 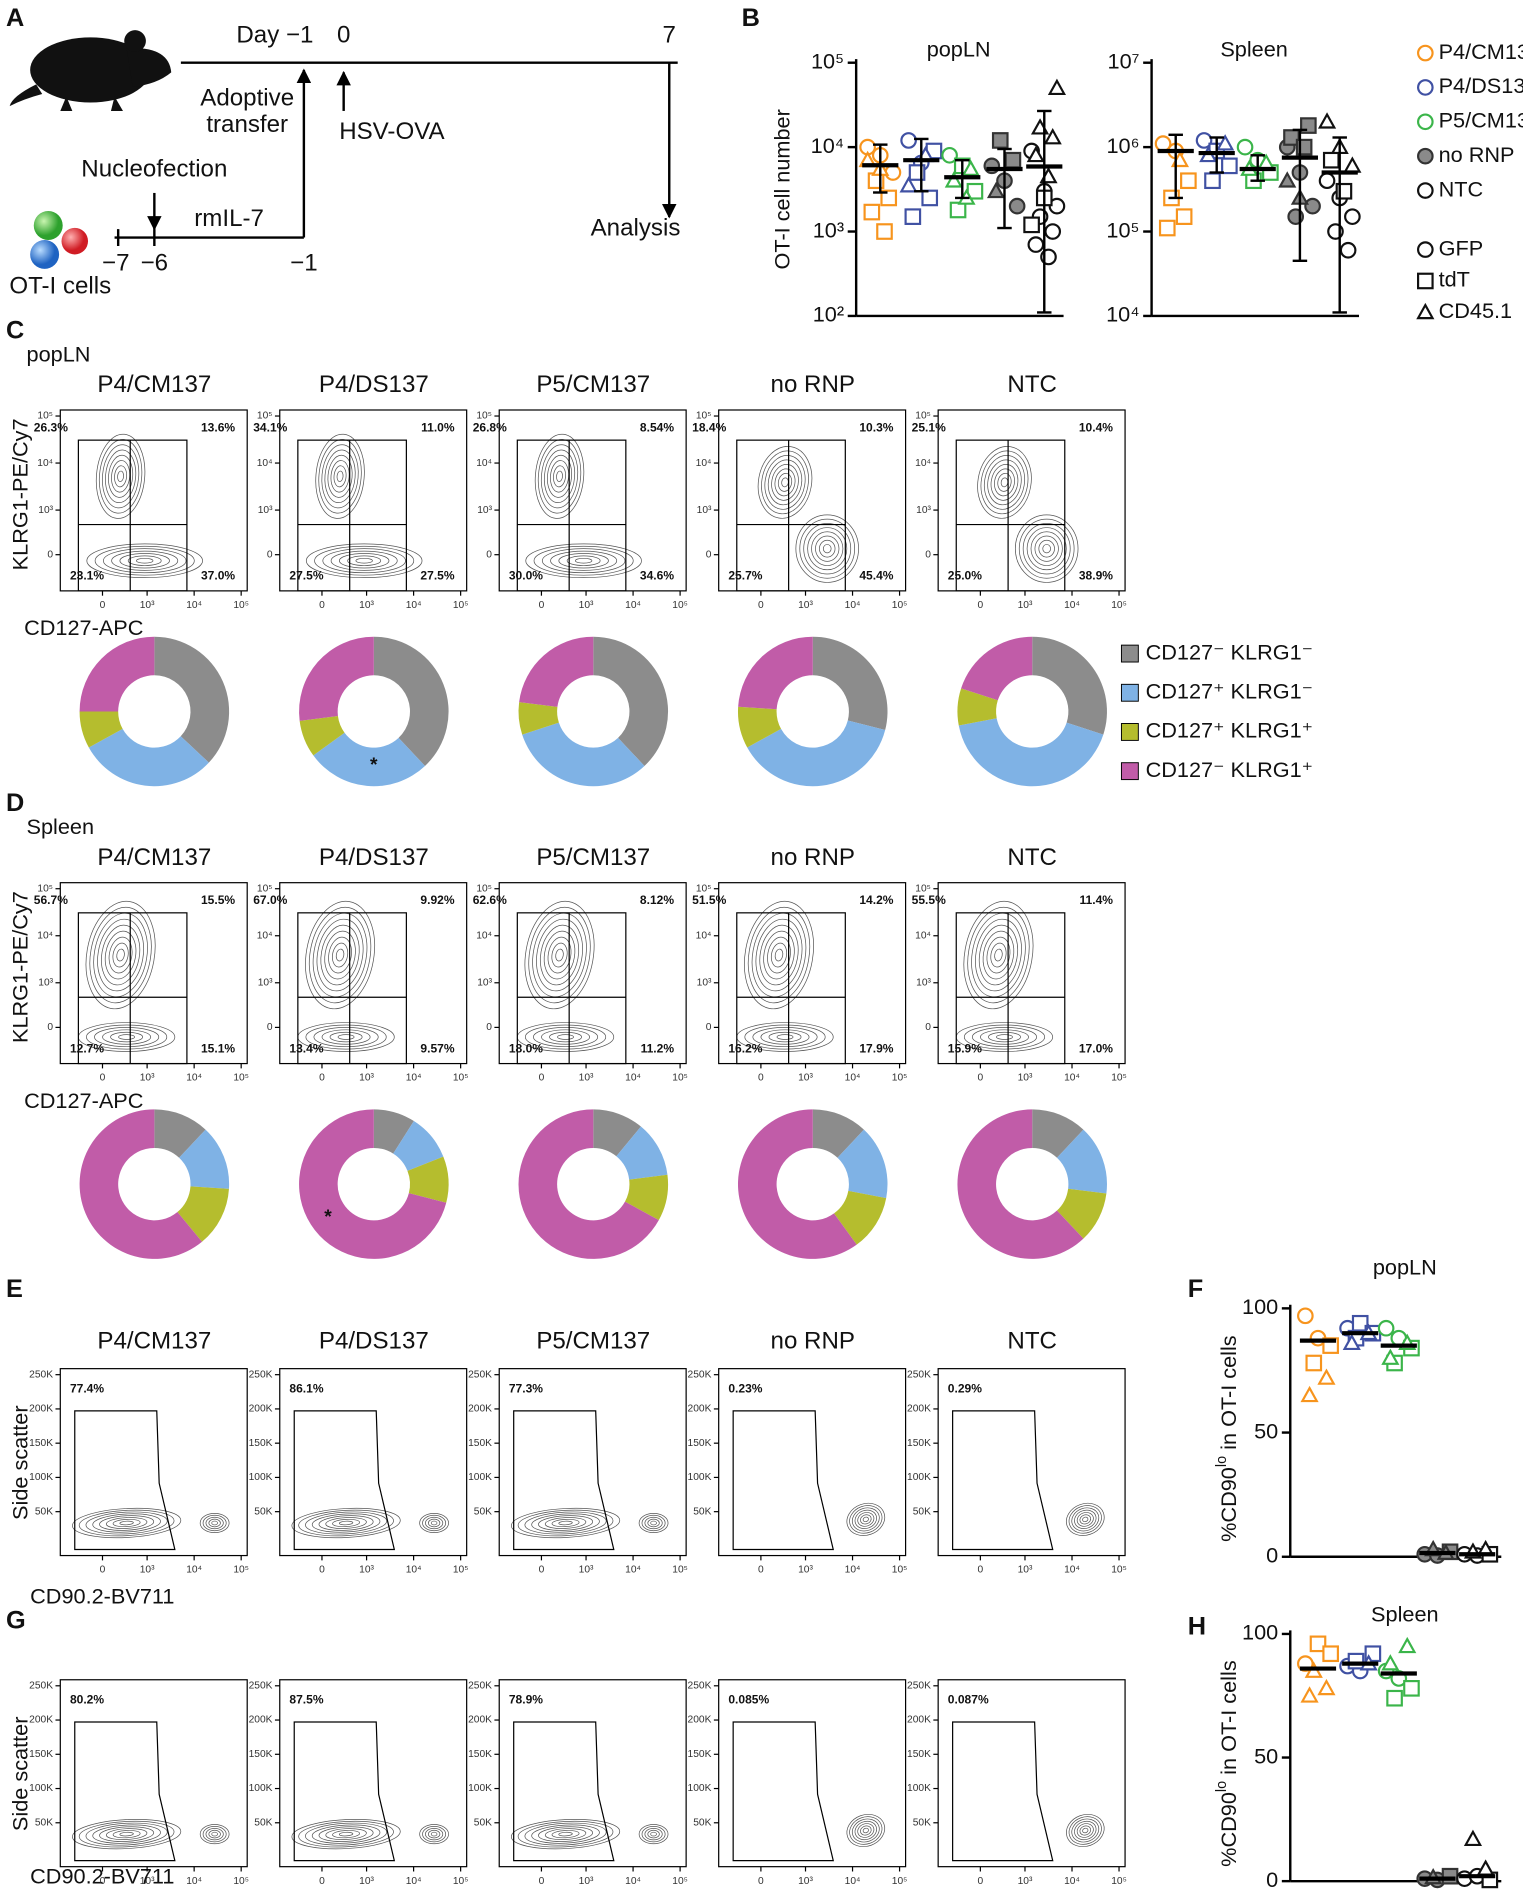 What do you see at coordinates (1129, 653) in the screenshot?
I see `legend-swatch` at bounding box center [1129, 653].